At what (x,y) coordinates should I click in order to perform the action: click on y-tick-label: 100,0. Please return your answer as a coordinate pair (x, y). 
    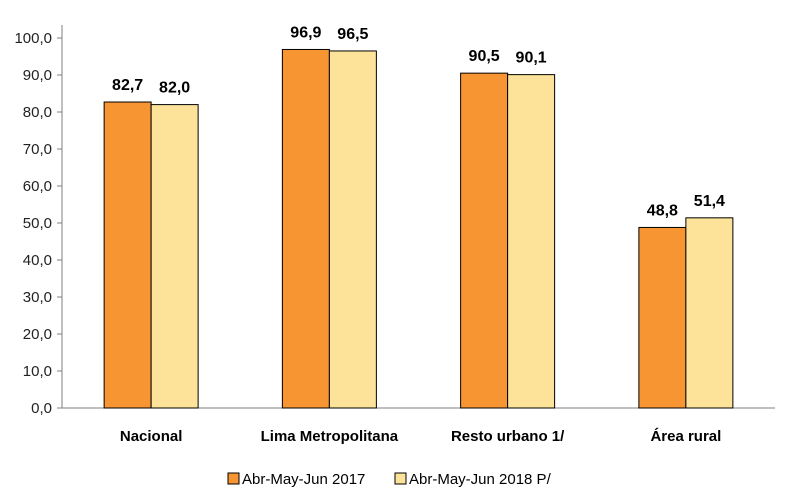
    Looking at the image, I should click on (33, 38).